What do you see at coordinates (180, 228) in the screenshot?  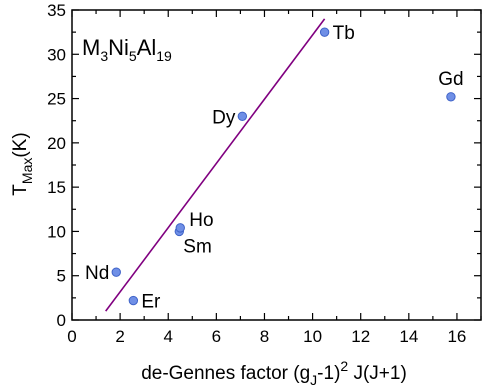 I see `data-point-ho` at bounding box center [180, 228].